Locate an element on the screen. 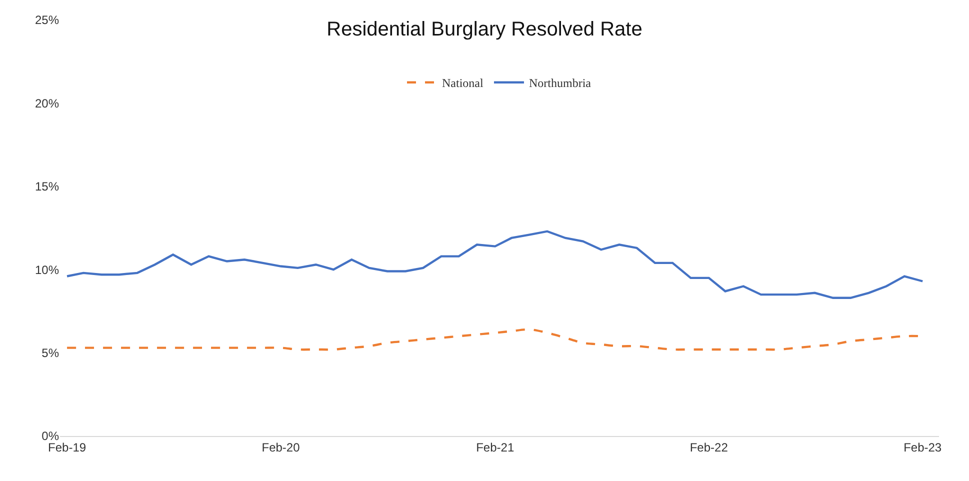  x-tick-label: Feb-23 is located at coordinates (923, 447).